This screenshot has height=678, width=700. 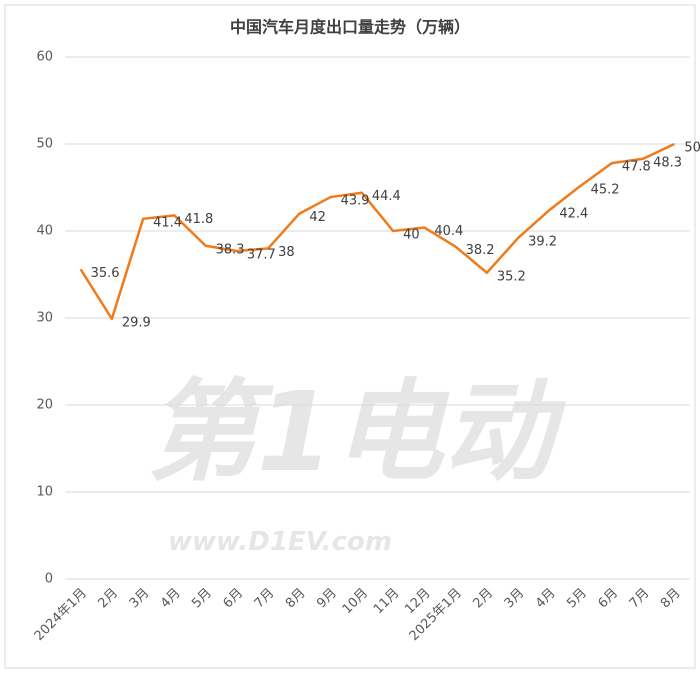 What do you see at coordinates (105, 273) in the screenshot?
I see `data-label: 35.6` at bounding box center [105, 273].